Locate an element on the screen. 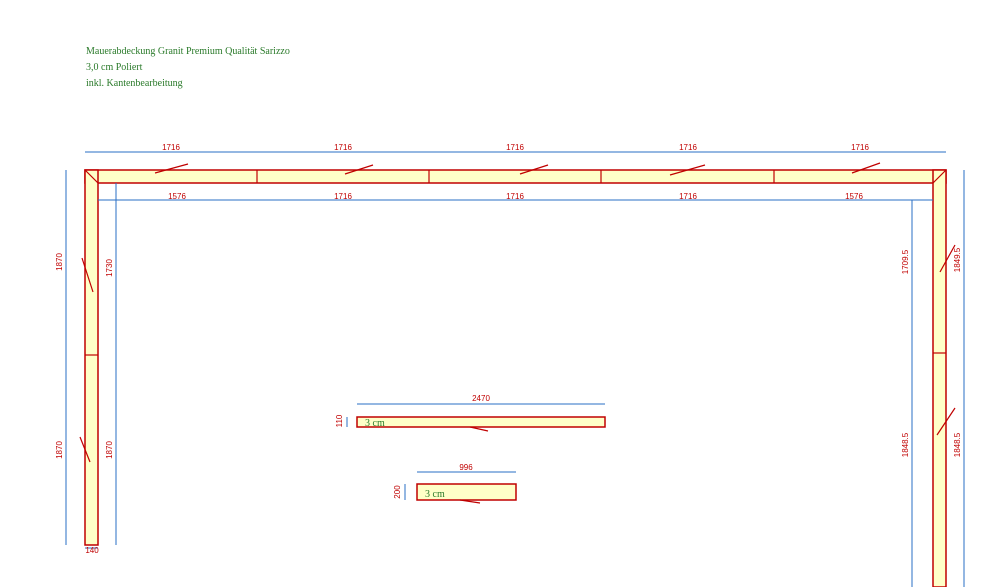  dim-label: 200 is located at coordinates (397, 492).